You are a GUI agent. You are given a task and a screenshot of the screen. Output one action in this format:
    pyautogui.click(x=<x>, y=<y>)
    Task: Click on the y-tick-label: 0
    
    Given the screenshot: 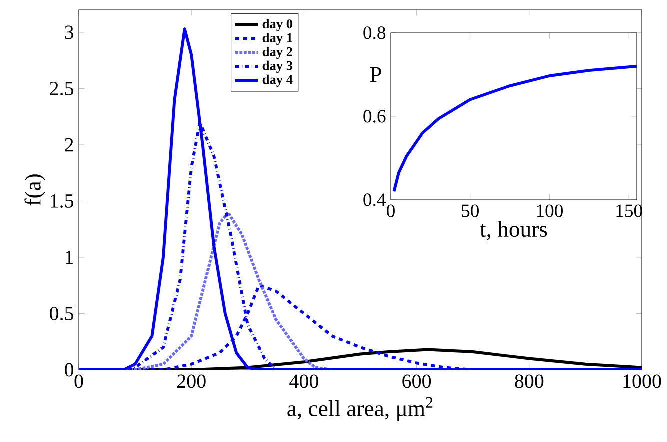 What is the action you would take?
    pyautogui.click(x=69, y=370)
    